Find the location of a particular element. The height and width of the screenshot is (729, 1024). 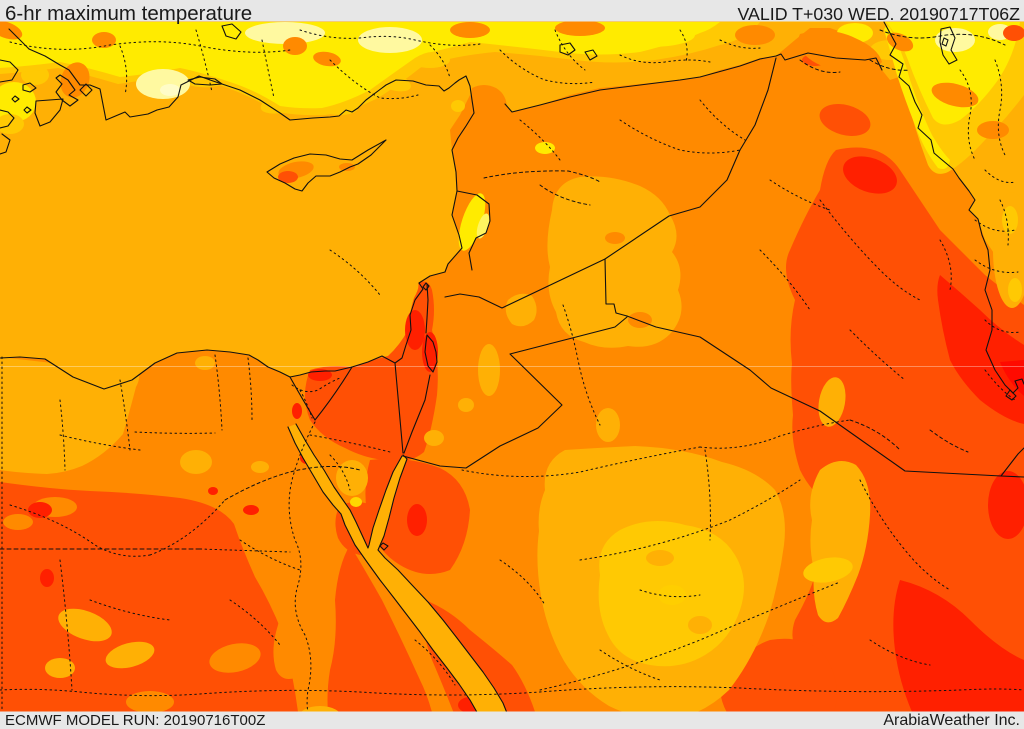

svg-text: ECMWF MODEL RUN: 20190716T00Z is located at coordinates (135, 720).